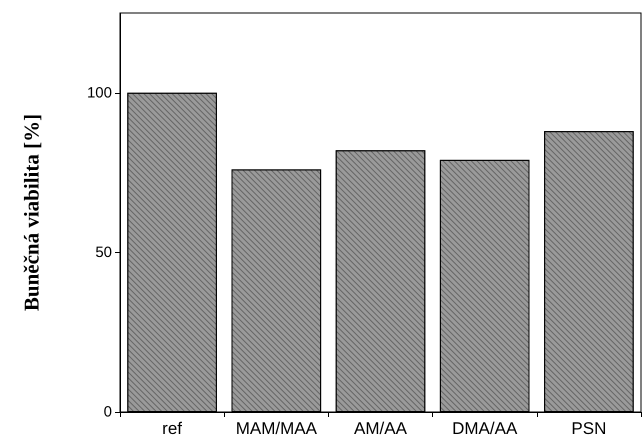 The width and height of the screenshot is (643, 448). What do you see at coordinates (103, 252) in the screenshot?
I see `y-tick-label: 50` at bounding box center [103, 252].